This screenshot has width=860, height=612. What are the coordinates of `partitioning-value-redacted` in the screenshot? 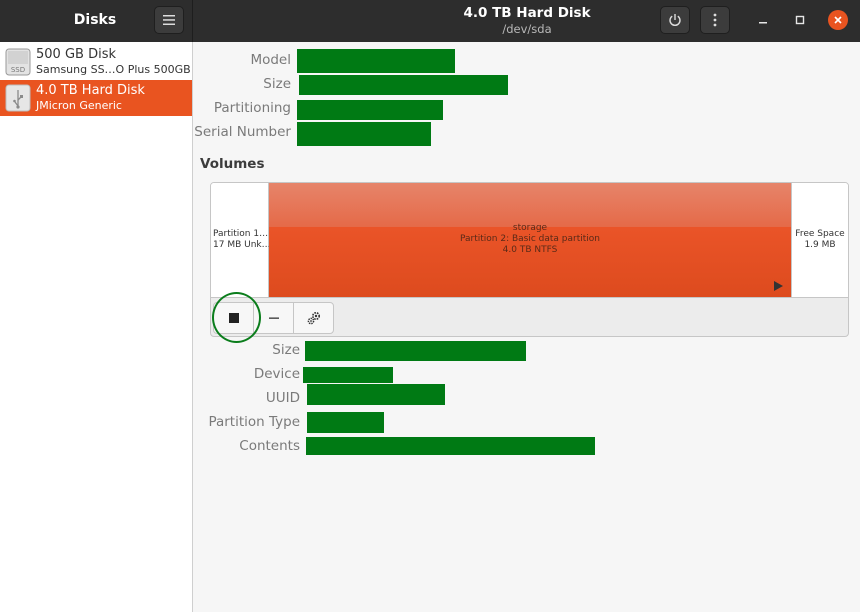 It's located at (370, 110).